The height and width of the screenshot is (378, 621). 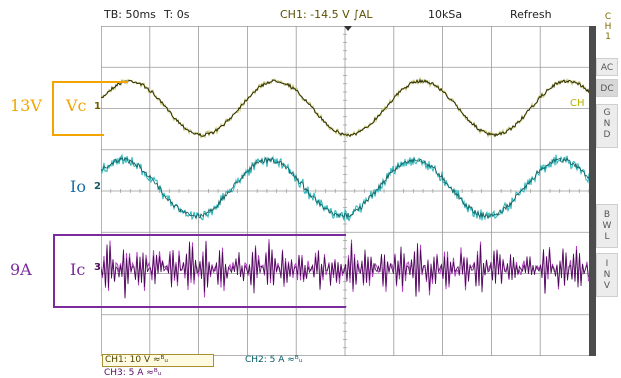 I want to click on ch3-scale-readout: CH3: 5 A ≈ᴮᵤ, so click(x=133, y=373).